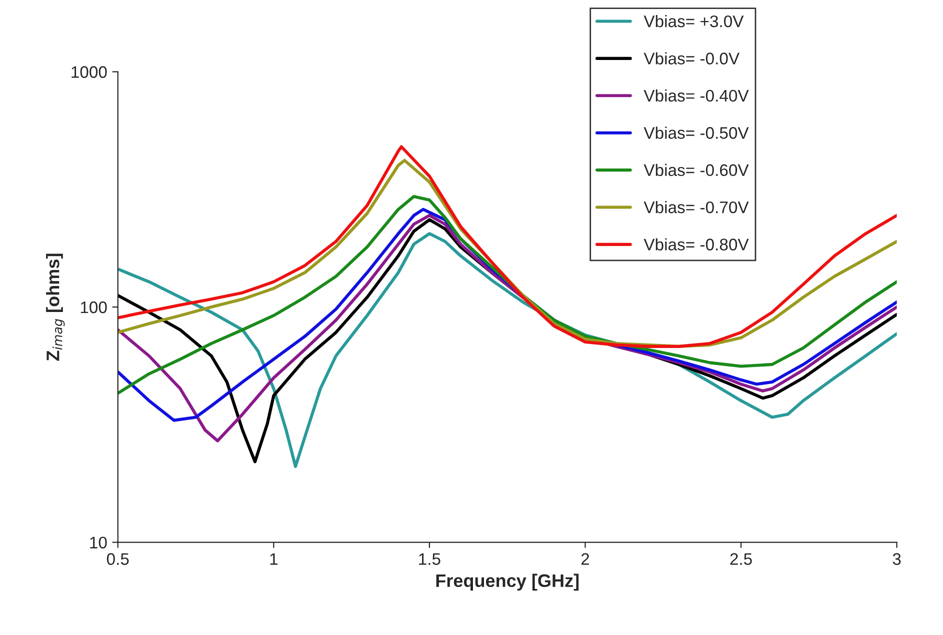 This screenshot has height=635, width=943. Describe the element at coordinates (585, 559) in the screenshot. I see `x-tick-label: 2` at that location.